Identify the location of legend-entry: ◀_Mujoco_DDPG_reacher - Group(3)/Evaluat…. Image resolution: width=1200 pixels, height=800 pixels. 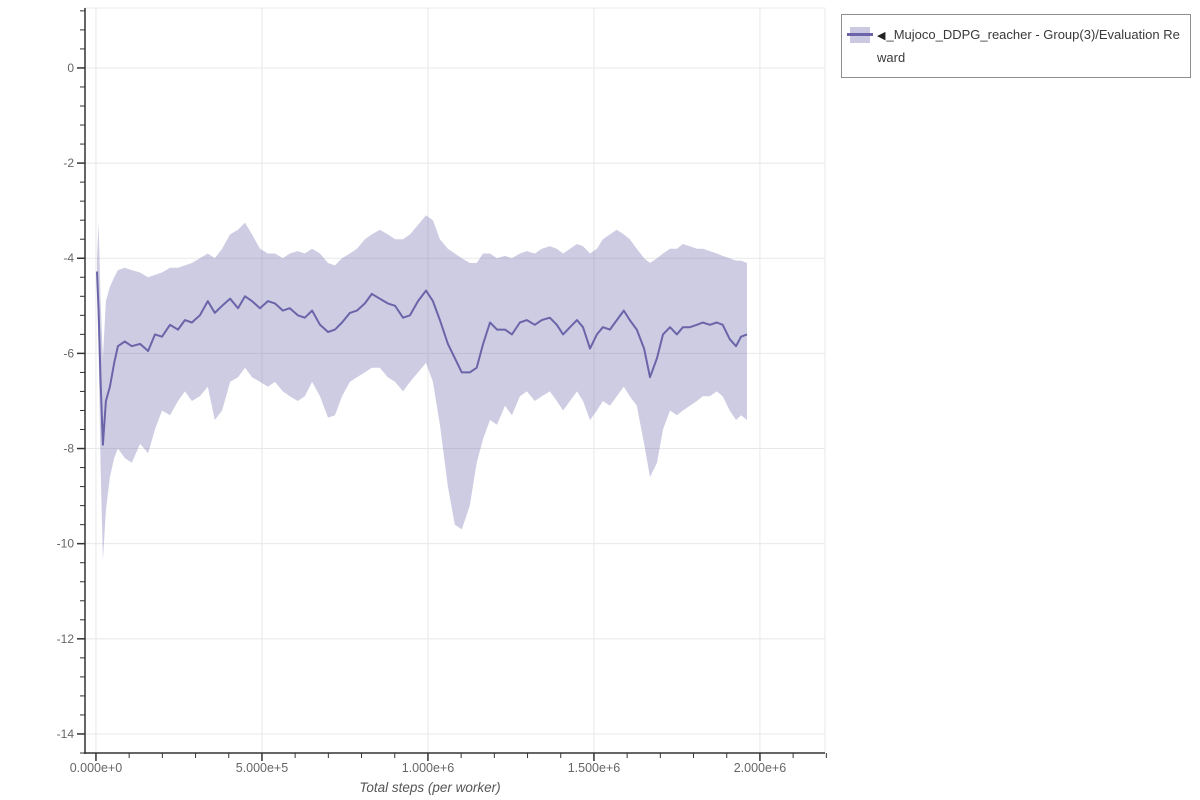
(1029, 46).